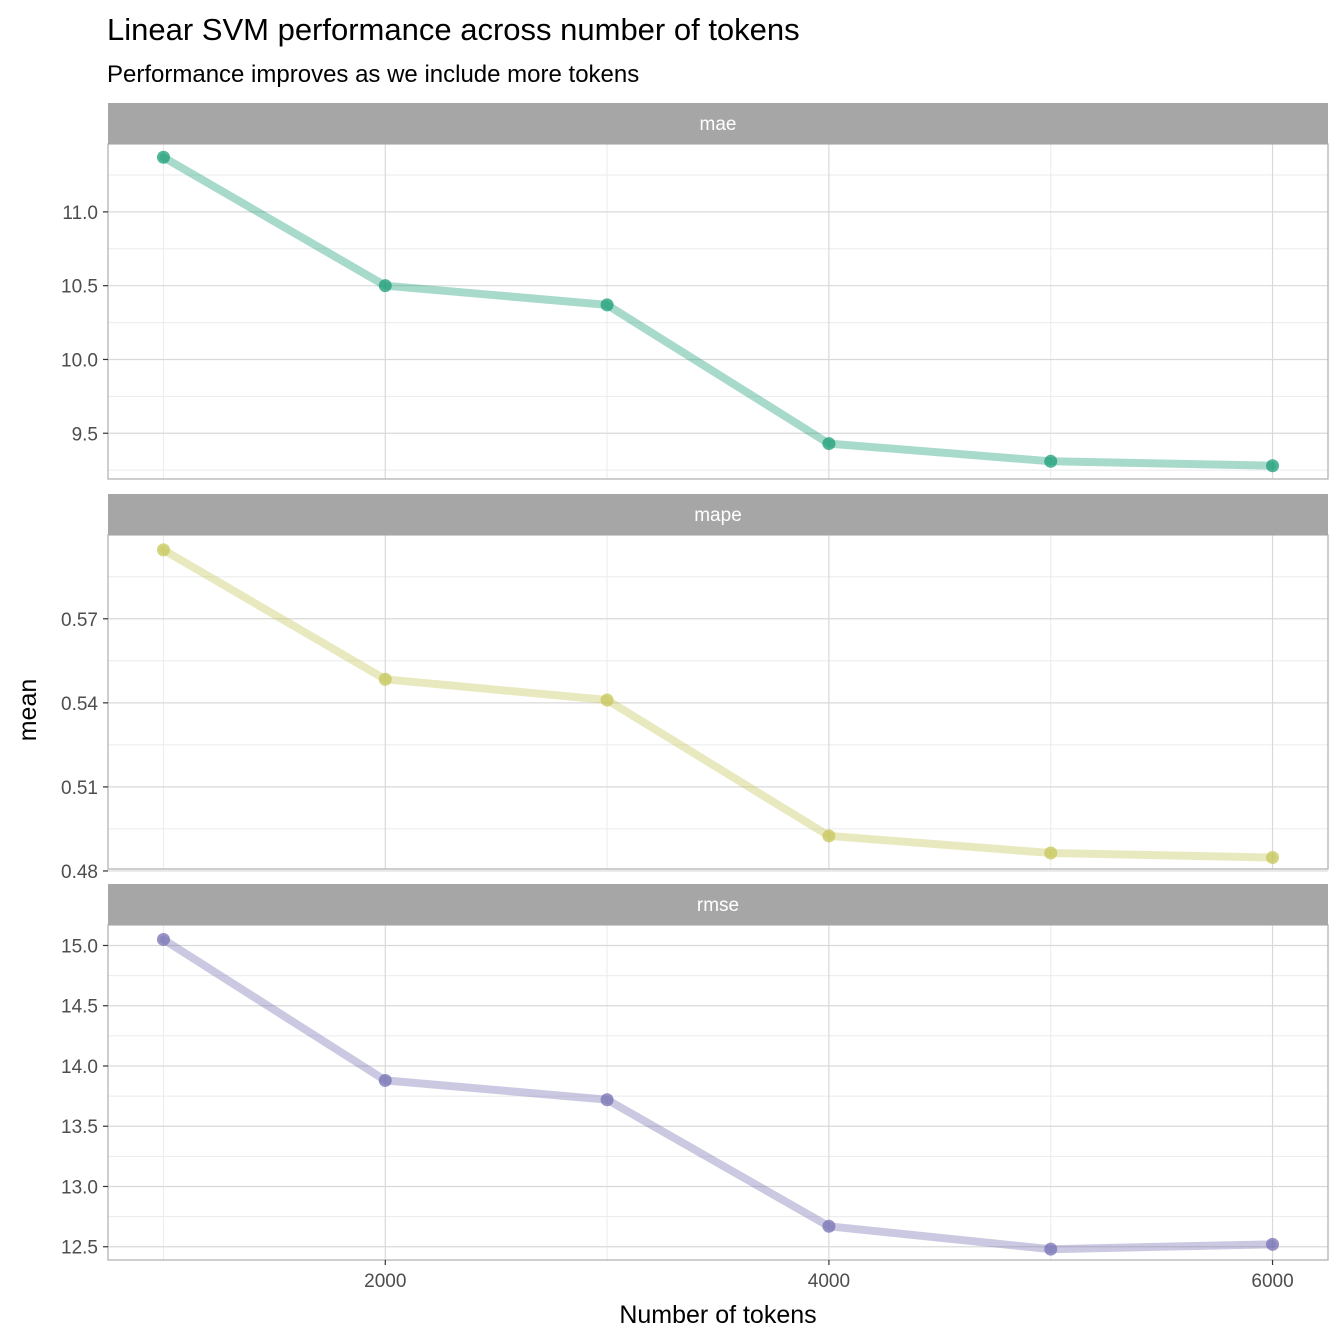 Image resolution: width=1344 pixels, height=1344 pixels. Describe the element at coordinates (28, 710) in the screenshot. I see `y-axis-title: mean` at that location.